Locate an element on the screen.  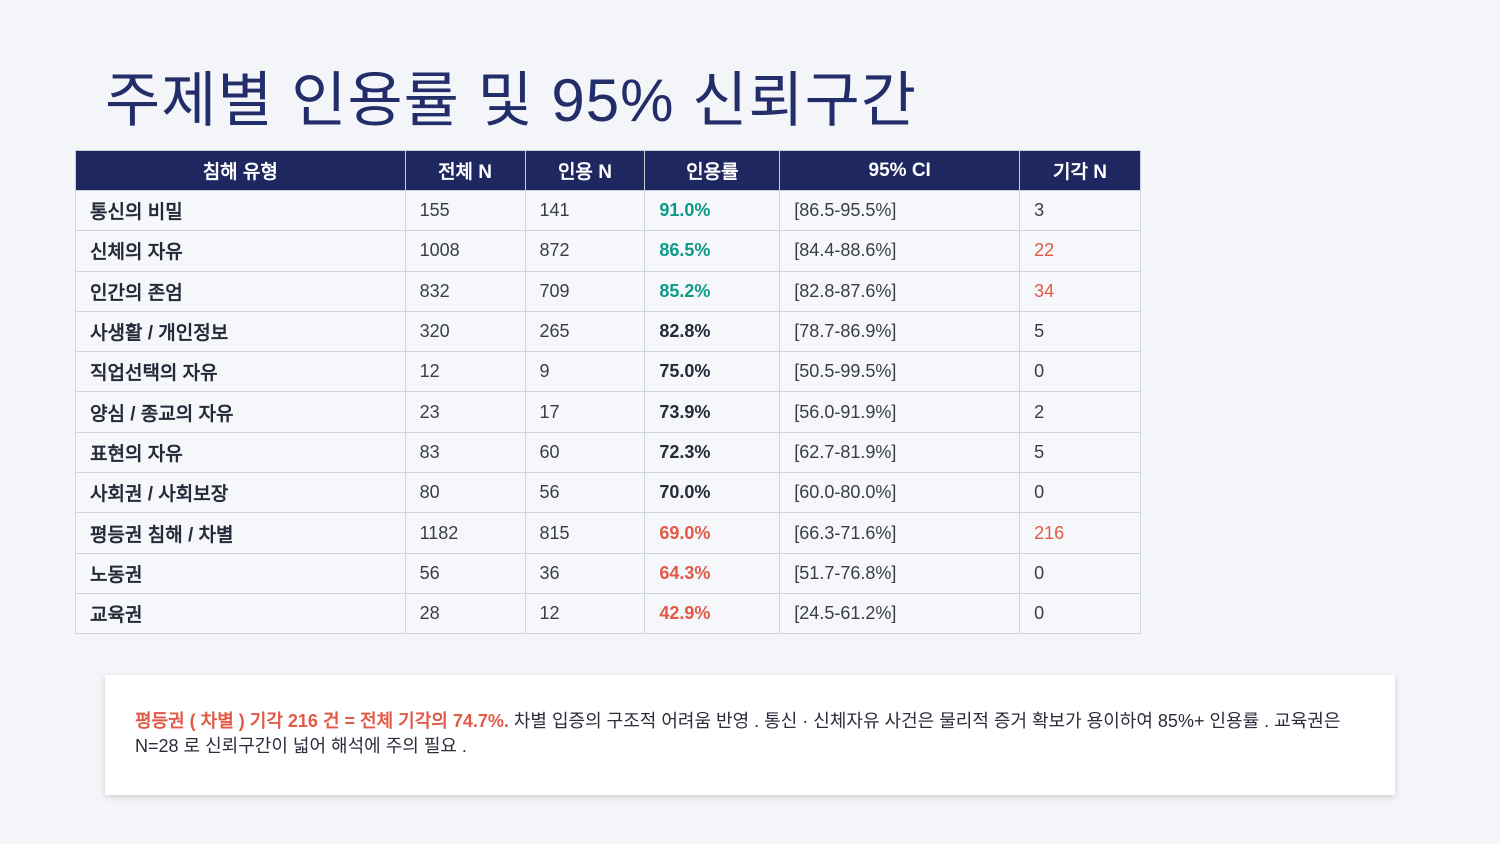
cell-ci: [60.0-80.0%] is located at coordinates (900, 493).